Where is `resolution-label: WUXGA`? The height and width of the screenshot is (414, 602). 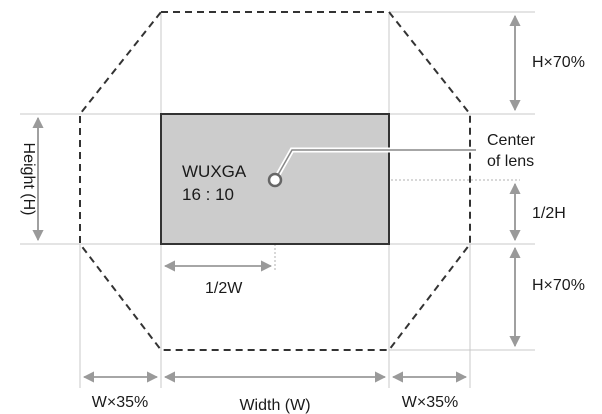 resolution-label: WUXGA is located at coordinates (214, 171).